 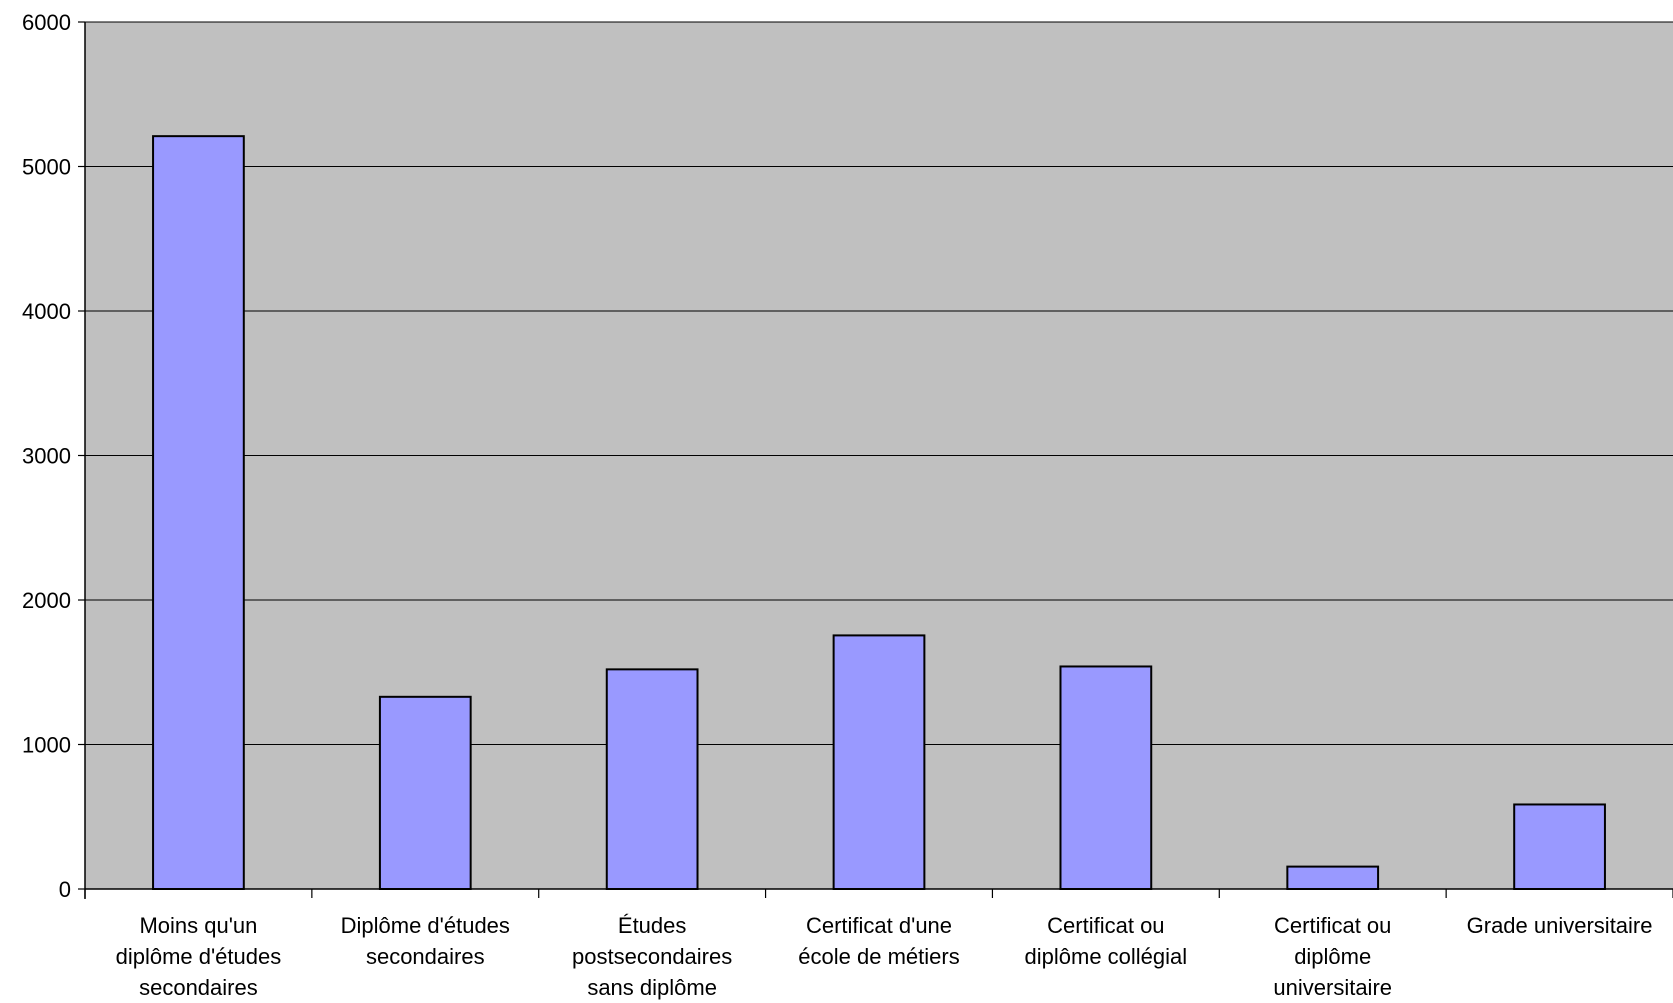 I want to click on x-category-label: Certificat d'une école de métiers, so click(x=878, y=941).